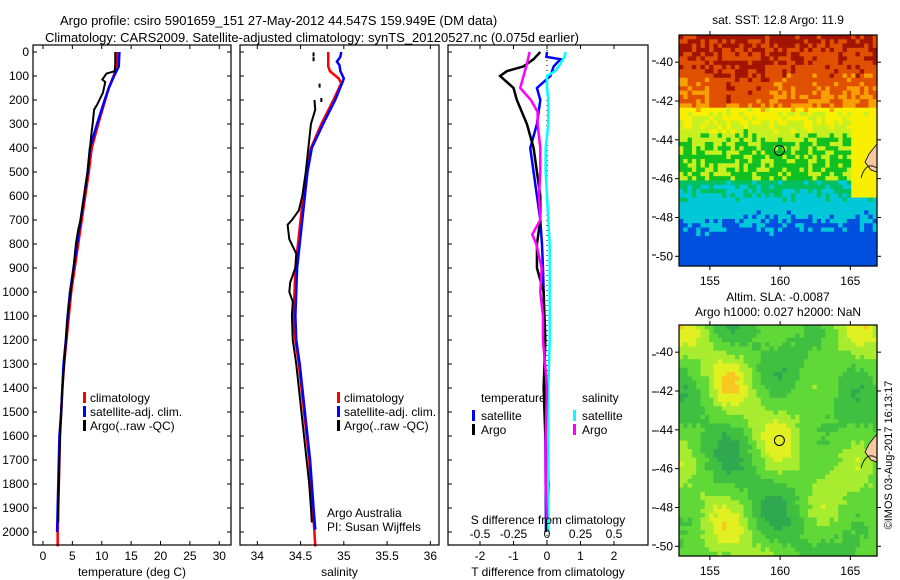  Describe the element at coordinates (665, 140) in the screenshot. I see `map-y-tick-label: -44` at that location.